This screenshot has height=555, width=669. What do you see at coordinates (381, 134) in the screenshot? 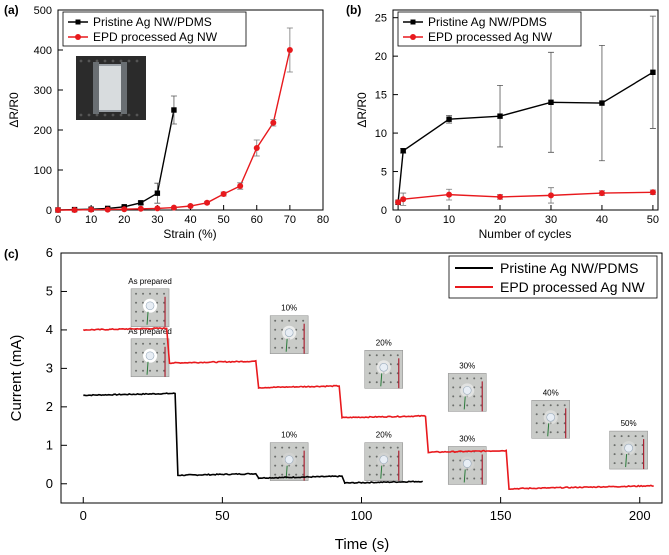
I see `panel-b-y-tick-label: 10` at bounding box center [381, 134].